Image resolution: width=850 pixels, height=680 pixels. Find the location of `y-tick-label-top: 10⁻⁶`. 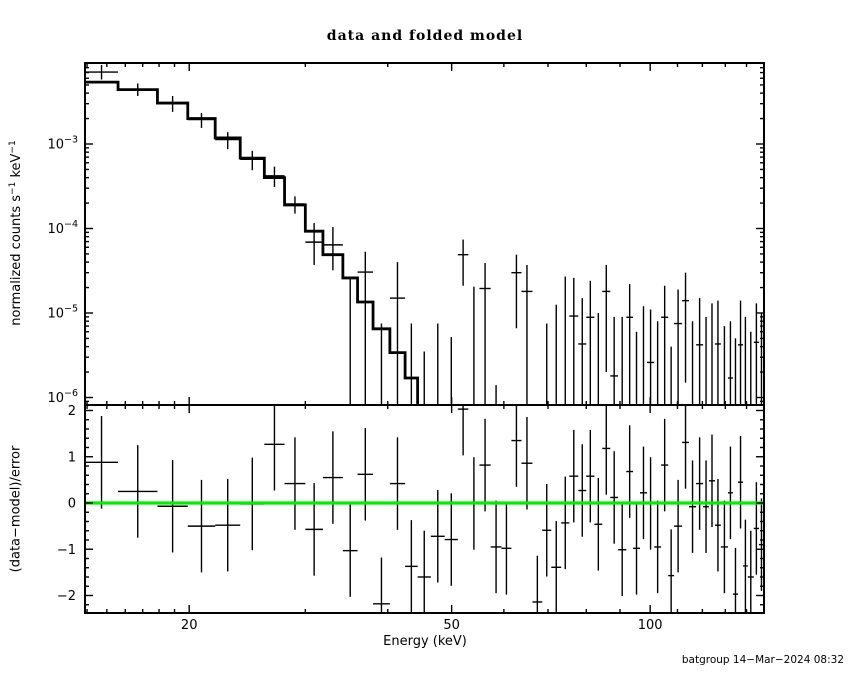

y-tick-label-top: 10⁻⁶ is located at coordinates (62, 397).